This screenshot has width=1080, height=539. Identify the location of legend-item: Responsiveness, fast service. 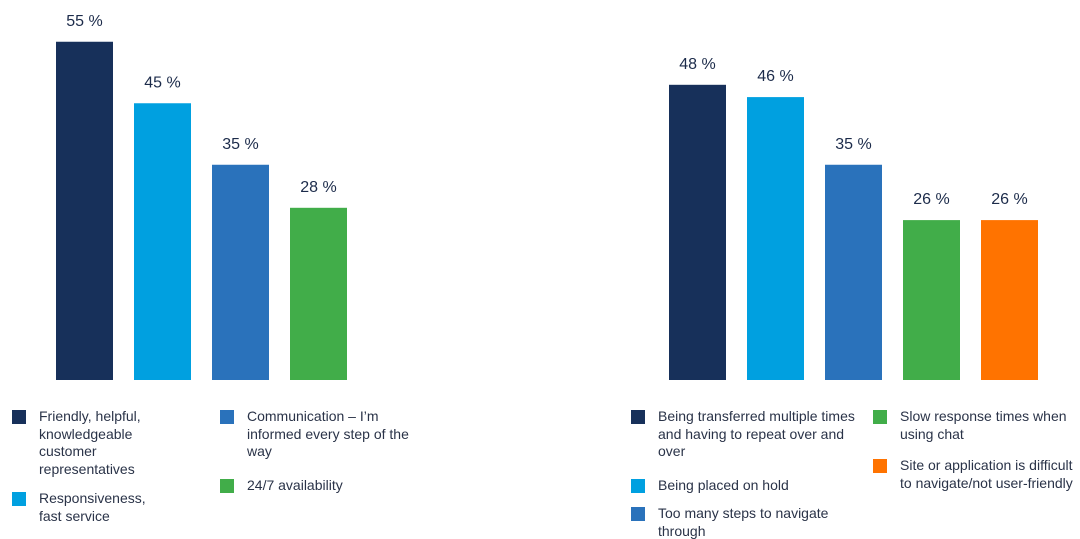
(88, 507).